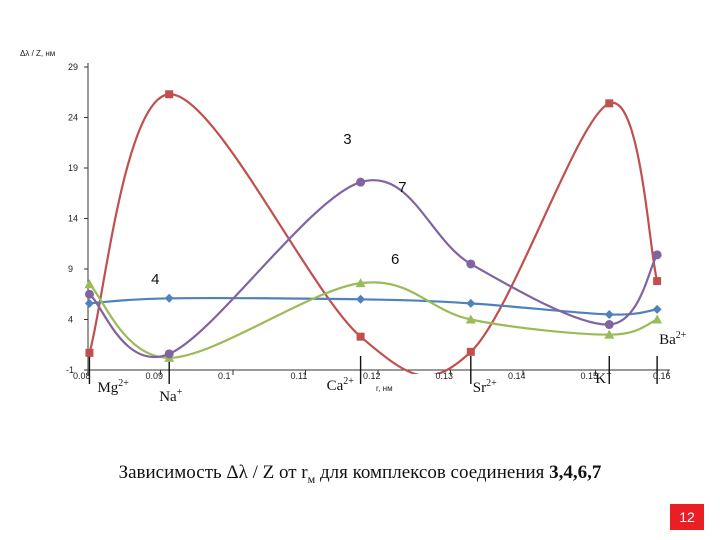 This screenshot has width=720, height=540. What do you see at coordinates (372, 376) in the screenshot?
I see `x-tick-label: 0.12` at bounding box center [372, 376].